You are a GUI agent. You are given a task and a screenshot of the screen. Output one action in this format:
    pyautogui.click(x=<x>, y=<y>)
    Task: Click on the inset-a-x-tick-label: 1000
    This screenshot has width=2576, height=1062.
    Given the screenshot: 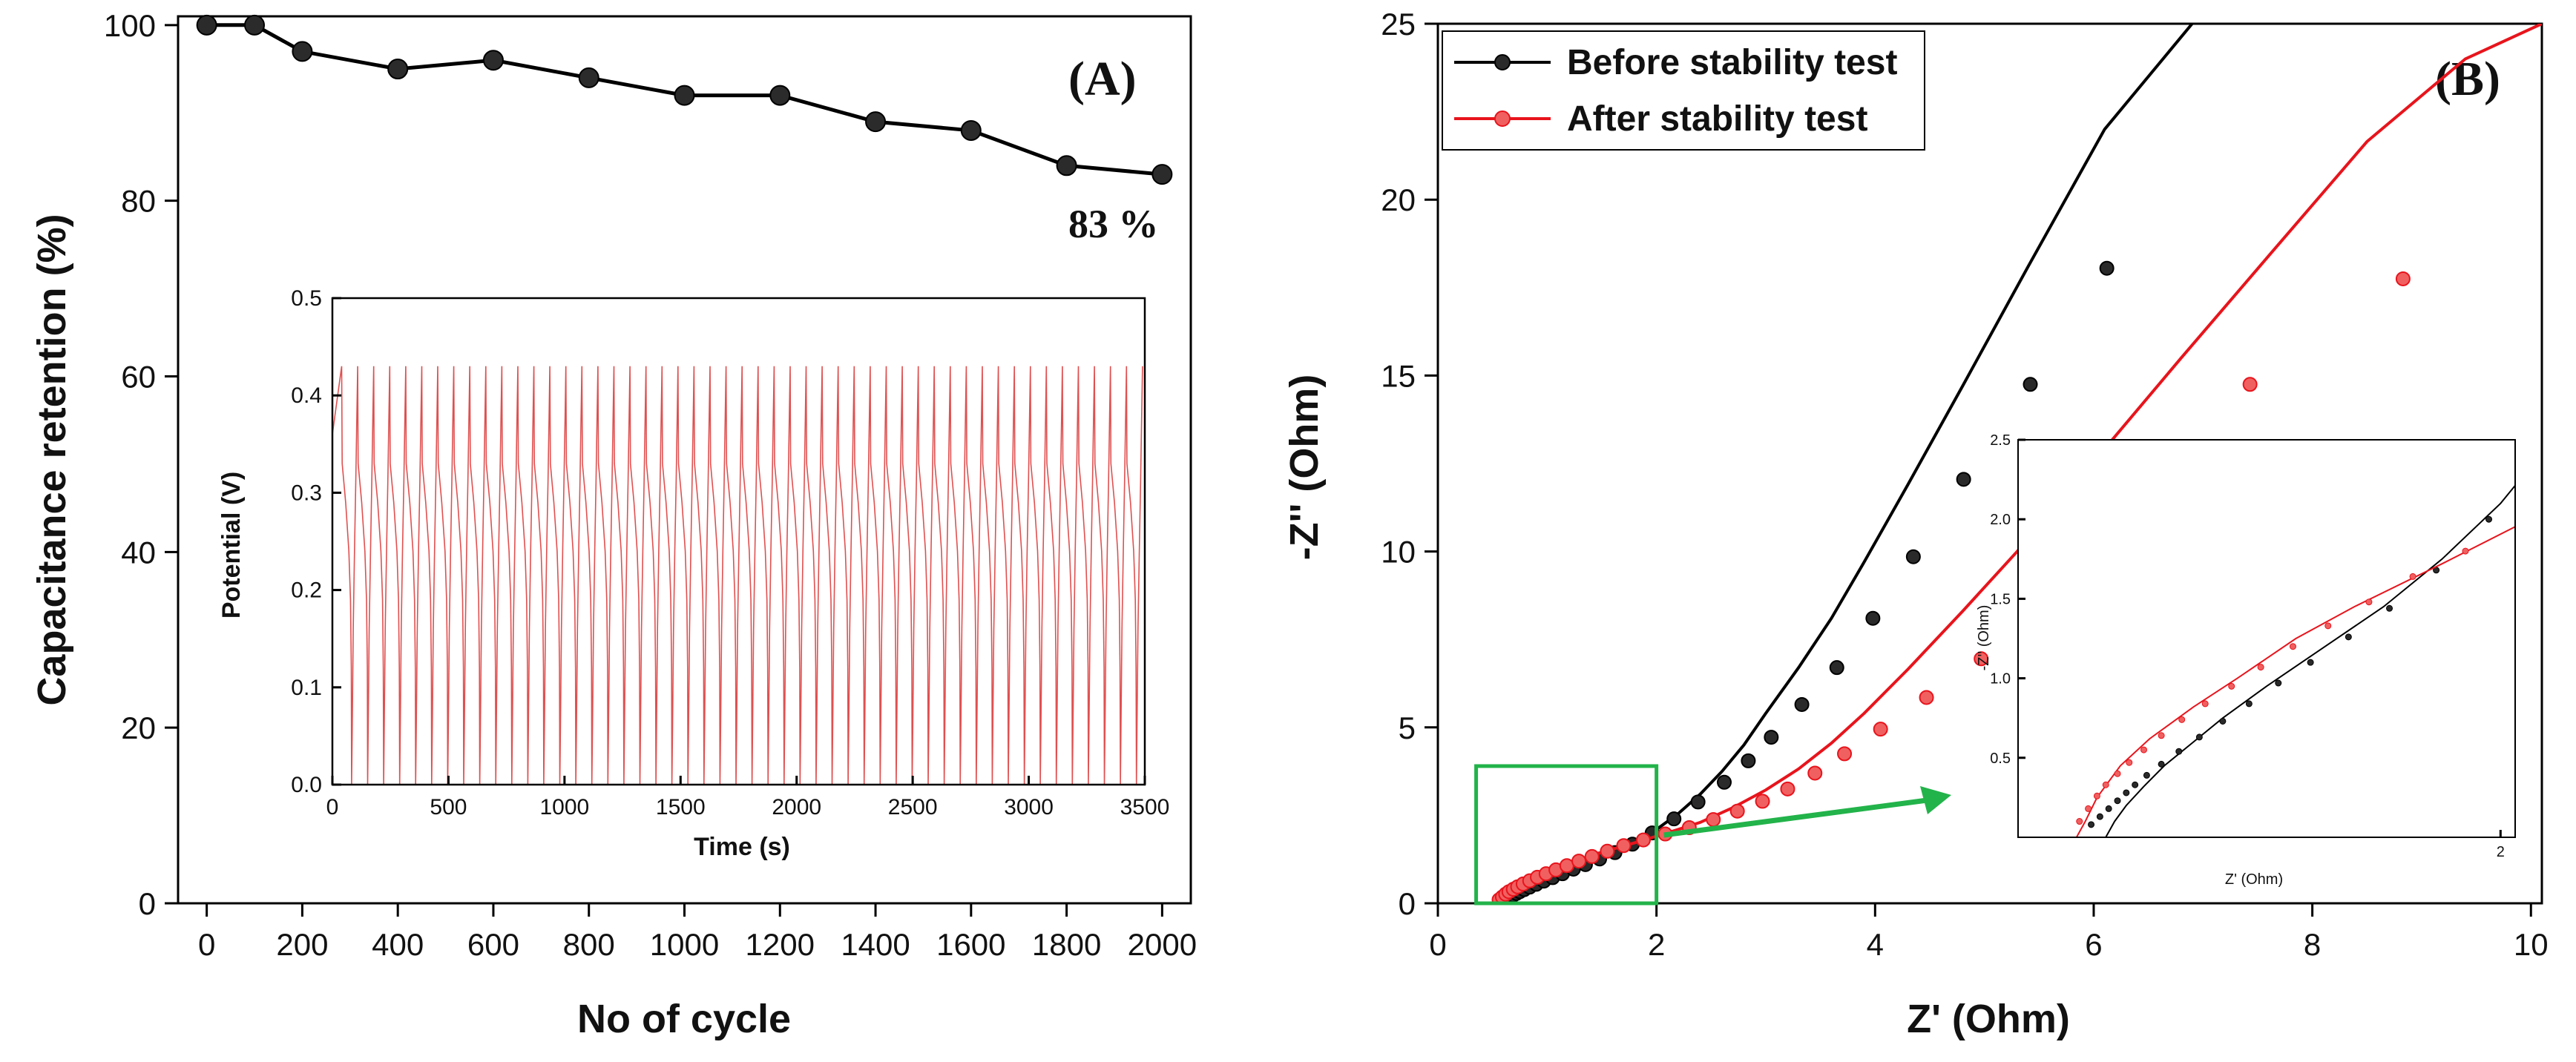 What is the action you would take?
    pyautogui.click(x=564, y=807)
    